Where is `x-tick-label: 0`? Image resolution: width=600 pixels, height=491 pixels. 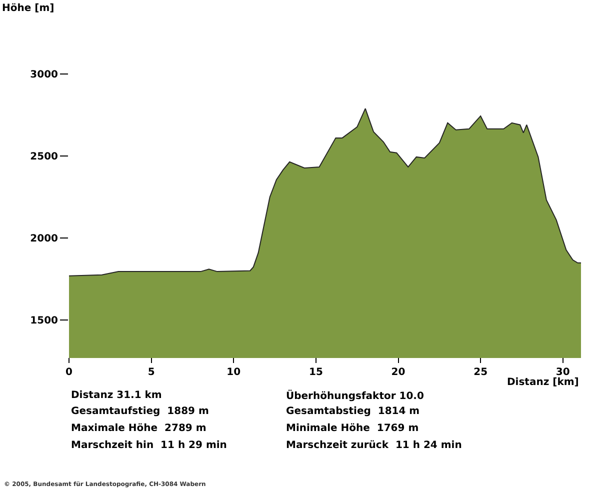
x-tick-label: 0 is located at coordinates (69, 372).